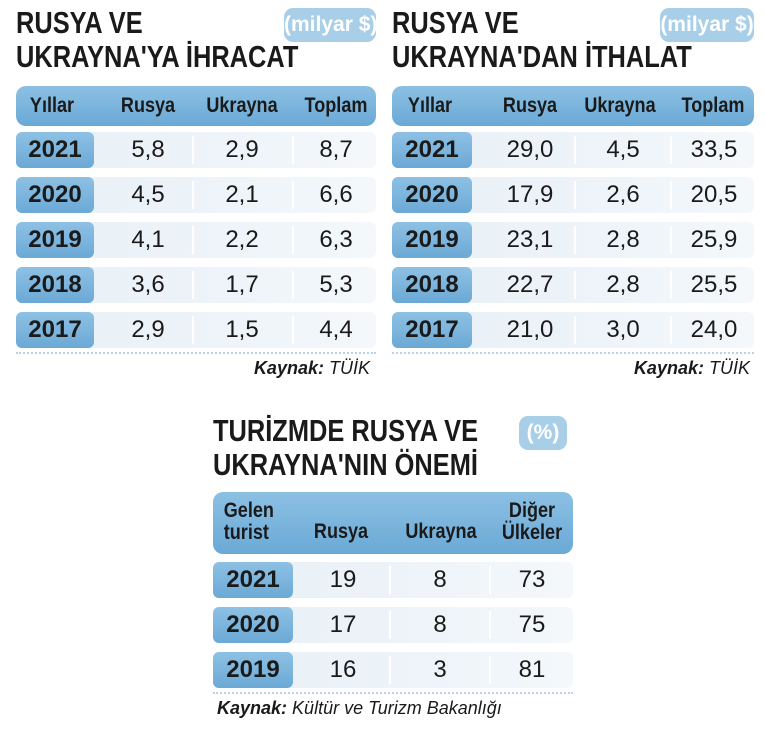 This screenshot has height=735, width=765. I want to click on rusya-cell: 19, so click(343, 579).